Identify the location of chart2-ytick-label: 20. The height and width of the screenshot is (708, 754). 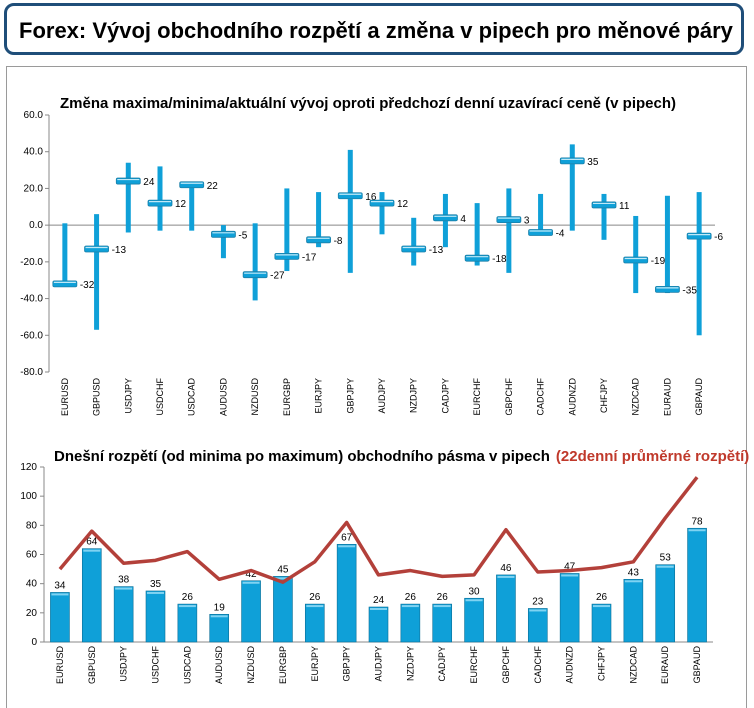
(32, 613).